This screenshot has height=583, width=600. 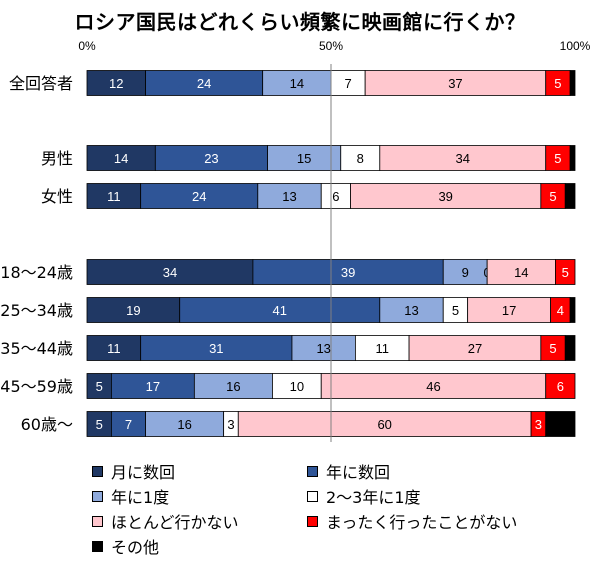 I want to click on legend-item: ほとんど行かない, so click(x=165, y=521).